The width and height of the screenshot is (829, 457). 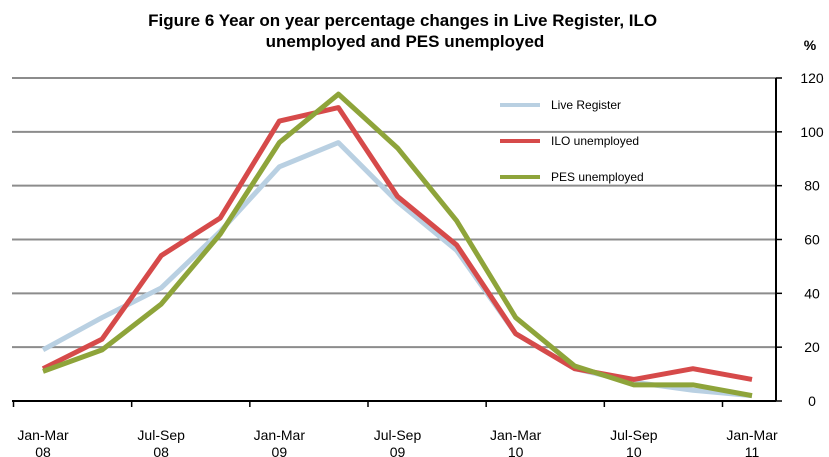 What do you see at coordinates (43, 442) in the screenshot?
I see `x-tick-label: Jan-Mar 08` at bounding box center [43, 442].